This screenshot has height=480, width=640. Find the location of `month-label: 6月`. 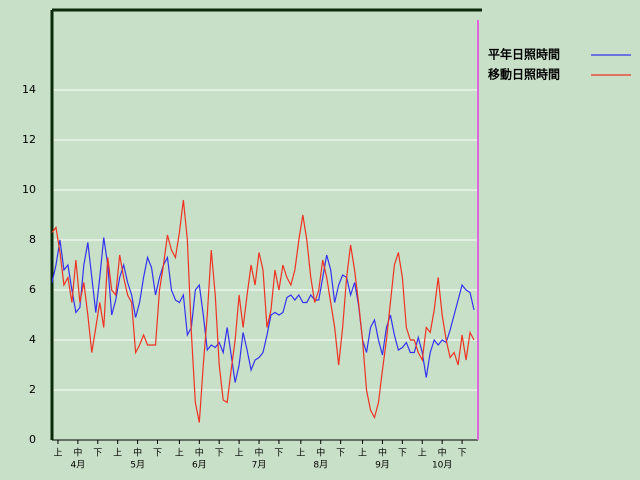

month-label: 6月 is located at coordinates (199, 465).